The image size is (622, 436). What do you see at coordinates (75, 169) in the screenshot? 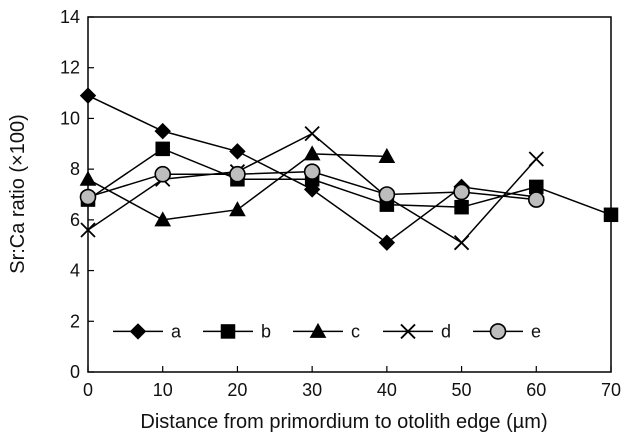
I see `y-tick-label: 8` at bounding box center [75, 169].